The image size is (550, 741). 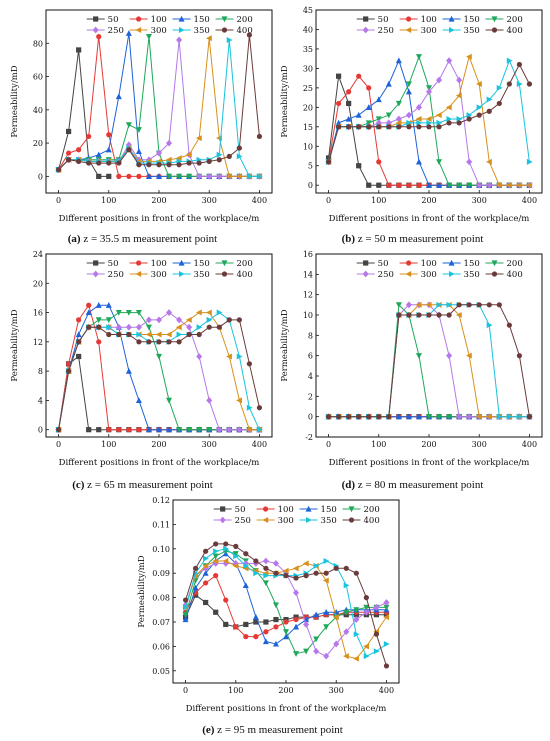 I want to click on legend-item: 250, so click(x=375, y=275).